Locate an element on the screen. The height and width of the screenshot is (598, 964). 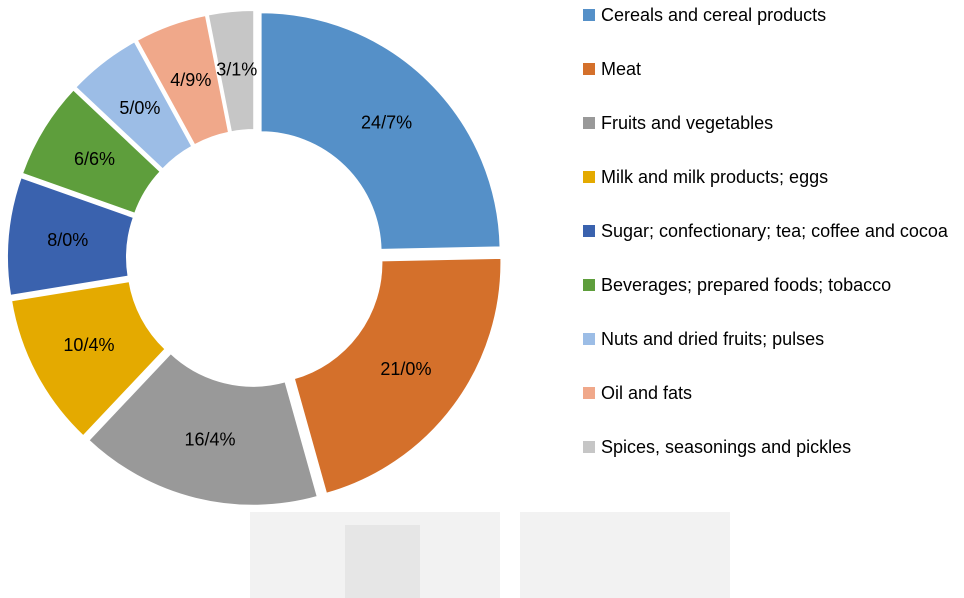
legend-item: Oil and fats is located at coordinates (773, 393).